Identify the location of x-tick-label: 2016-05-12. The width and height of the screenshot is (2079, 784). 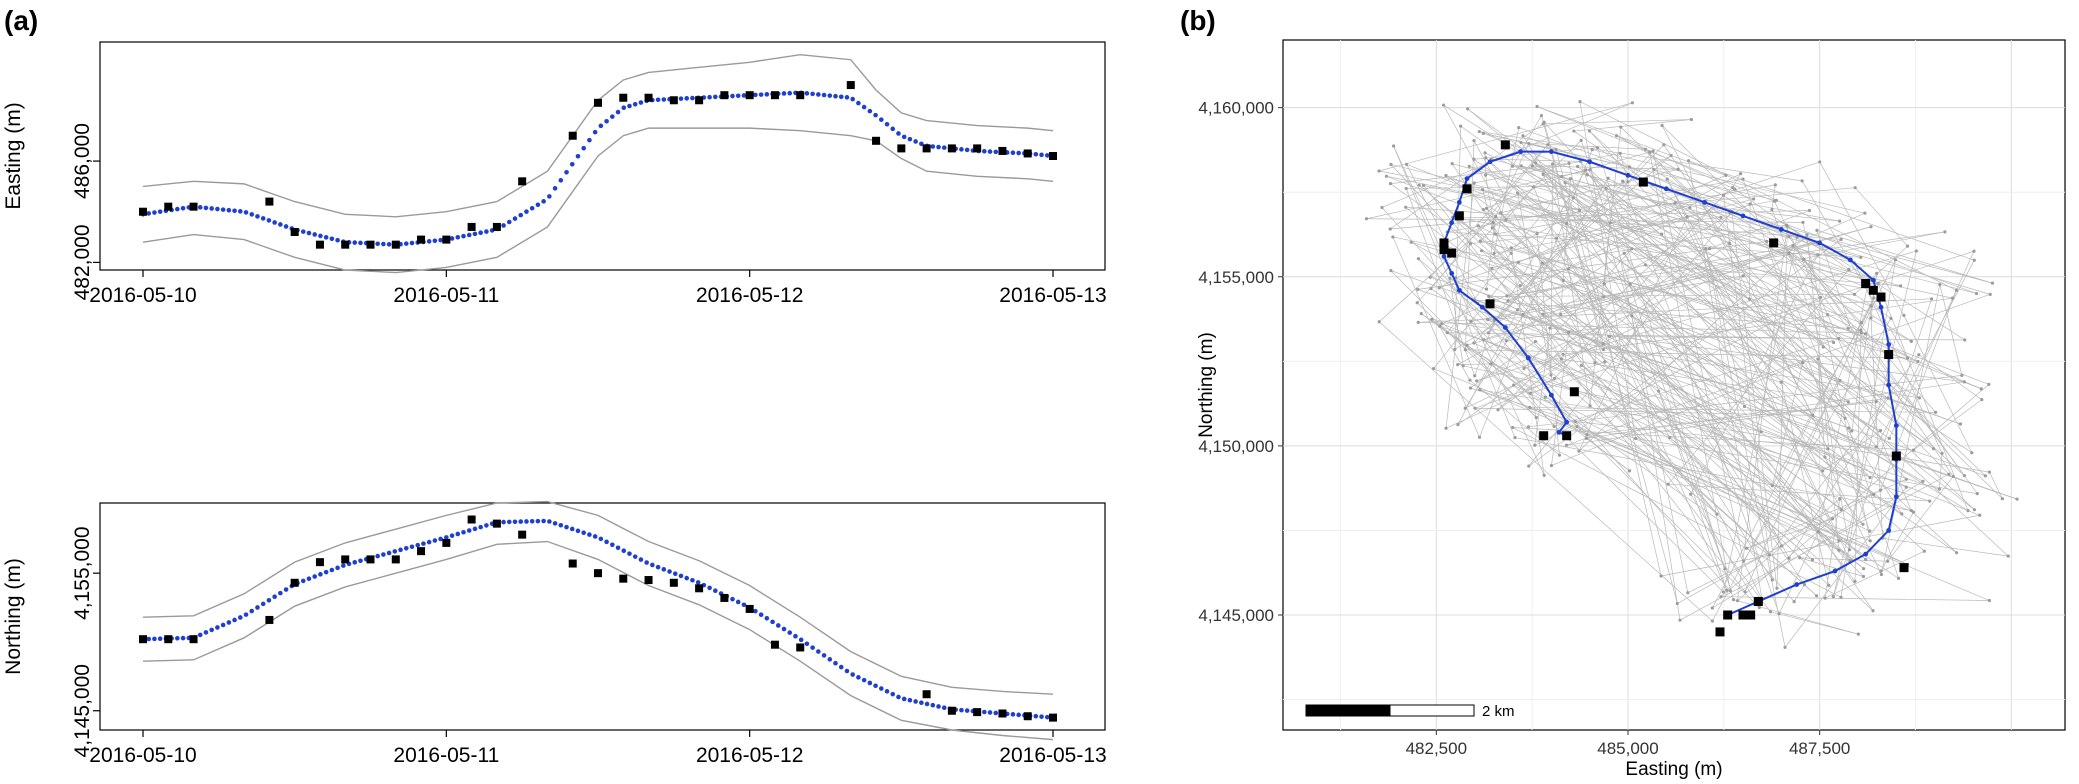
(749, 755).